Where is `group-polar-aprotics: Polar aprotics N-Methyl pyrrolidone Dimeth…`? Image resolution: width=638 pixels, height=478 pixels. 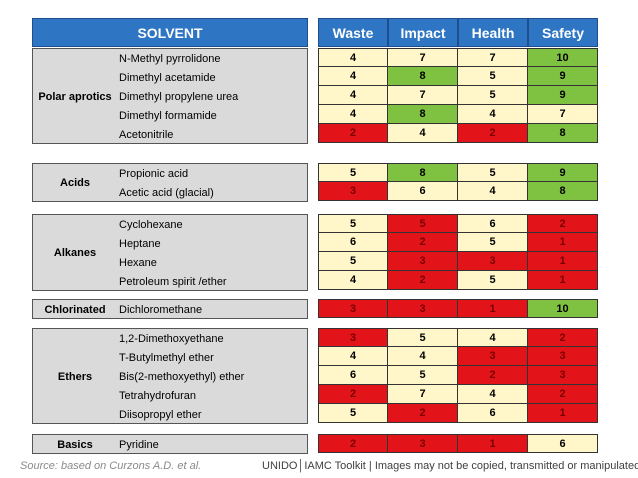 group-polar-aprotics: Polar aprotics N-Methyl pyrrolidone Dimeth… is located at coordinates (170, 96).